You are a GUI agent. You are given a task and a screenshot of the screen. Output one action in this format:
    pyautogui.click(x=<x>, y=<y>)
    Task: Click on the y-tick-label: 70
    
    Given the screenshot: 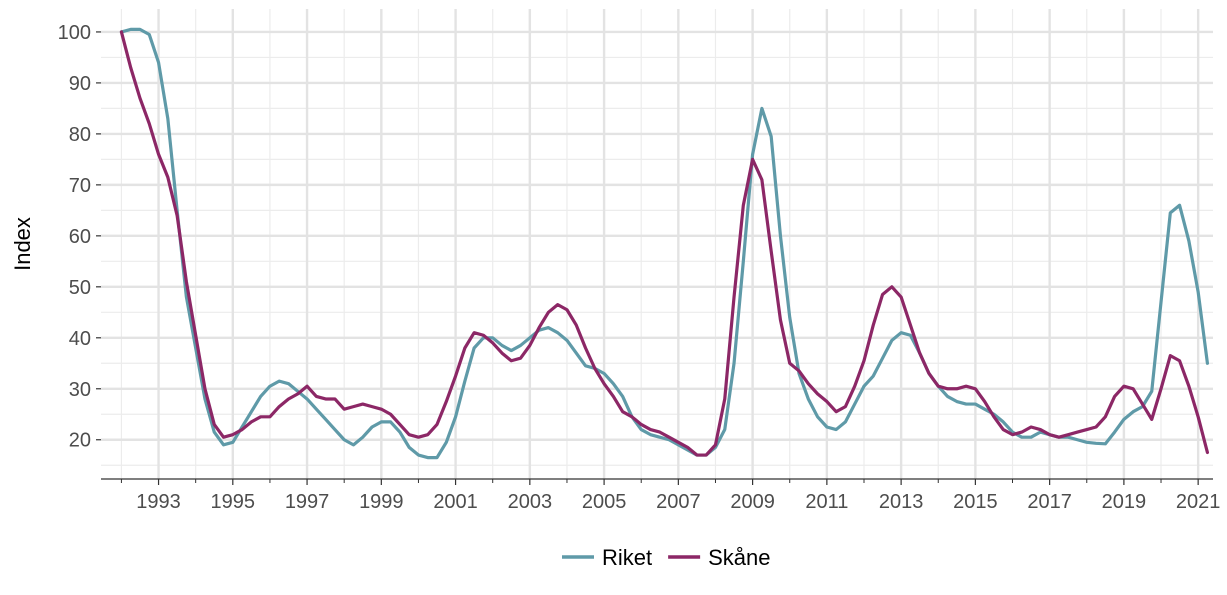 What is the action you would take?
    pyautogui.click(x=80, y=186)
    